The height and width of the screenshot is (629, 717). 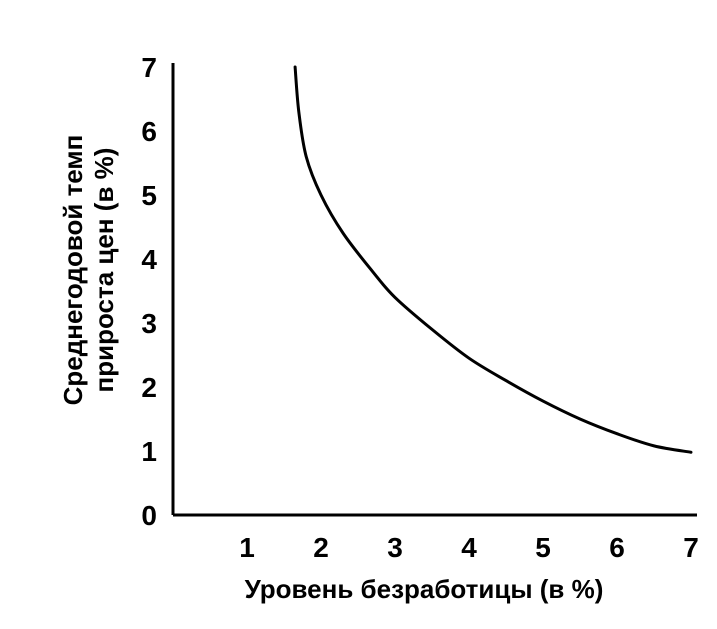 I want to click on y-axis-label-line: прироста цен (в %), so click(x=104, y=270).